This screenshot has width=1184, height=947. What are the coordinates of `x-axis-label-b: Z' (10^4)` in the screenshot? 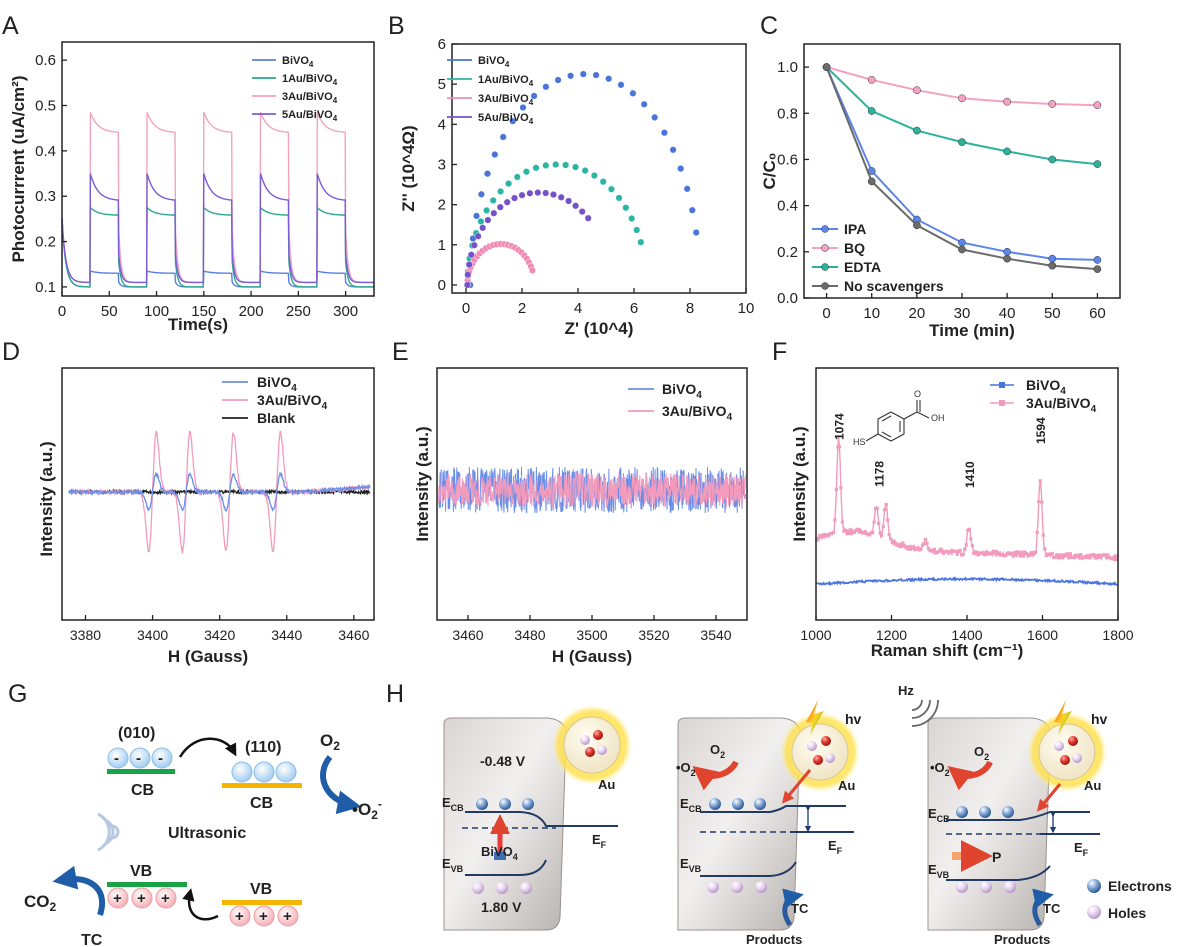 It's located at (599, 328).